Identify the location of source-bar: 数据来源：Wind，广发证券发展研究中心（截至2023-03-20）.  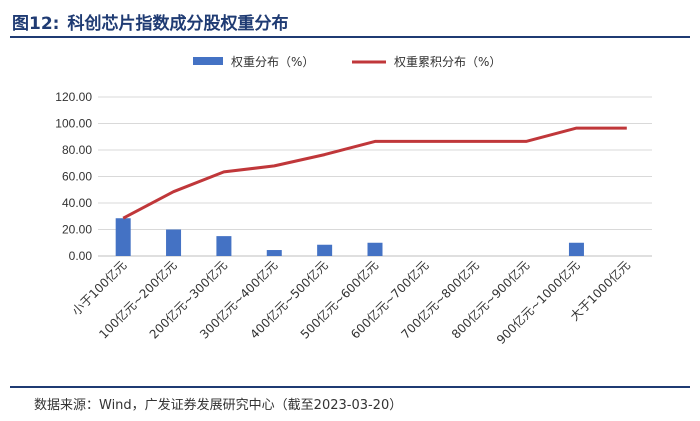
(350, 401).